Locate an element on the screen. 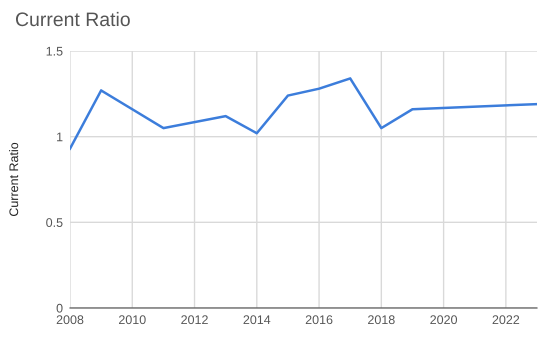  x-tick-label: 2010 is located at coordinates (132, 319).